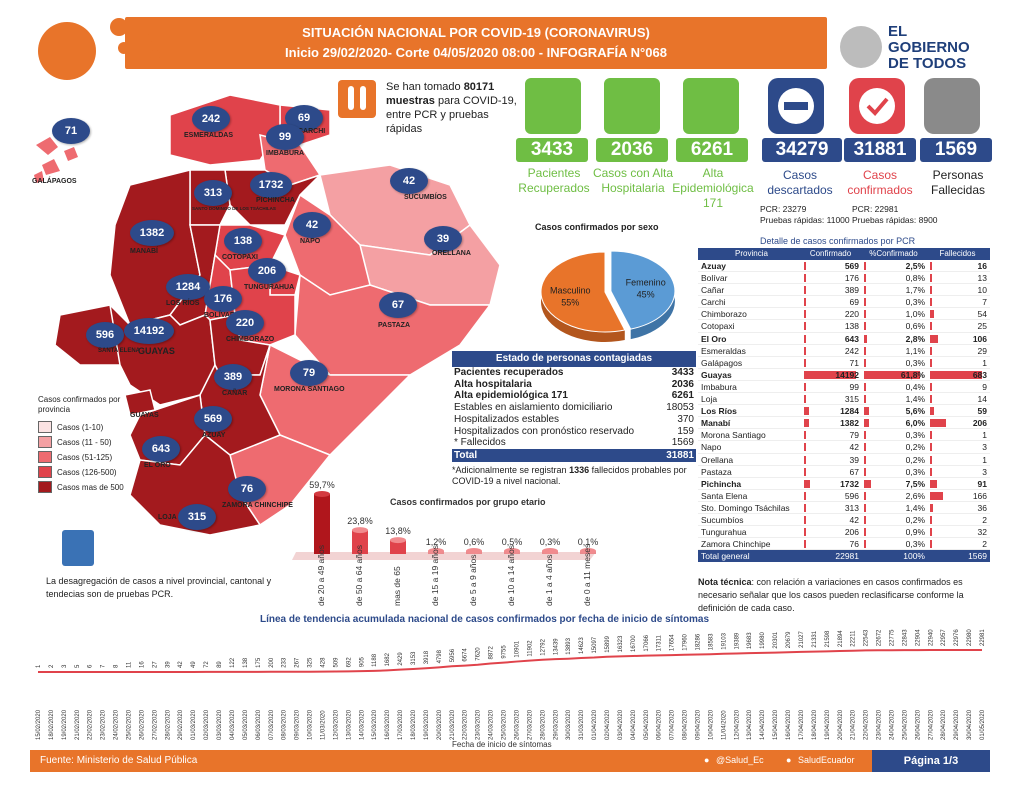  Describe the element at coordinates (269, 287) in the screenshot. I see `province-label: TUNGURAHUA` at that location.